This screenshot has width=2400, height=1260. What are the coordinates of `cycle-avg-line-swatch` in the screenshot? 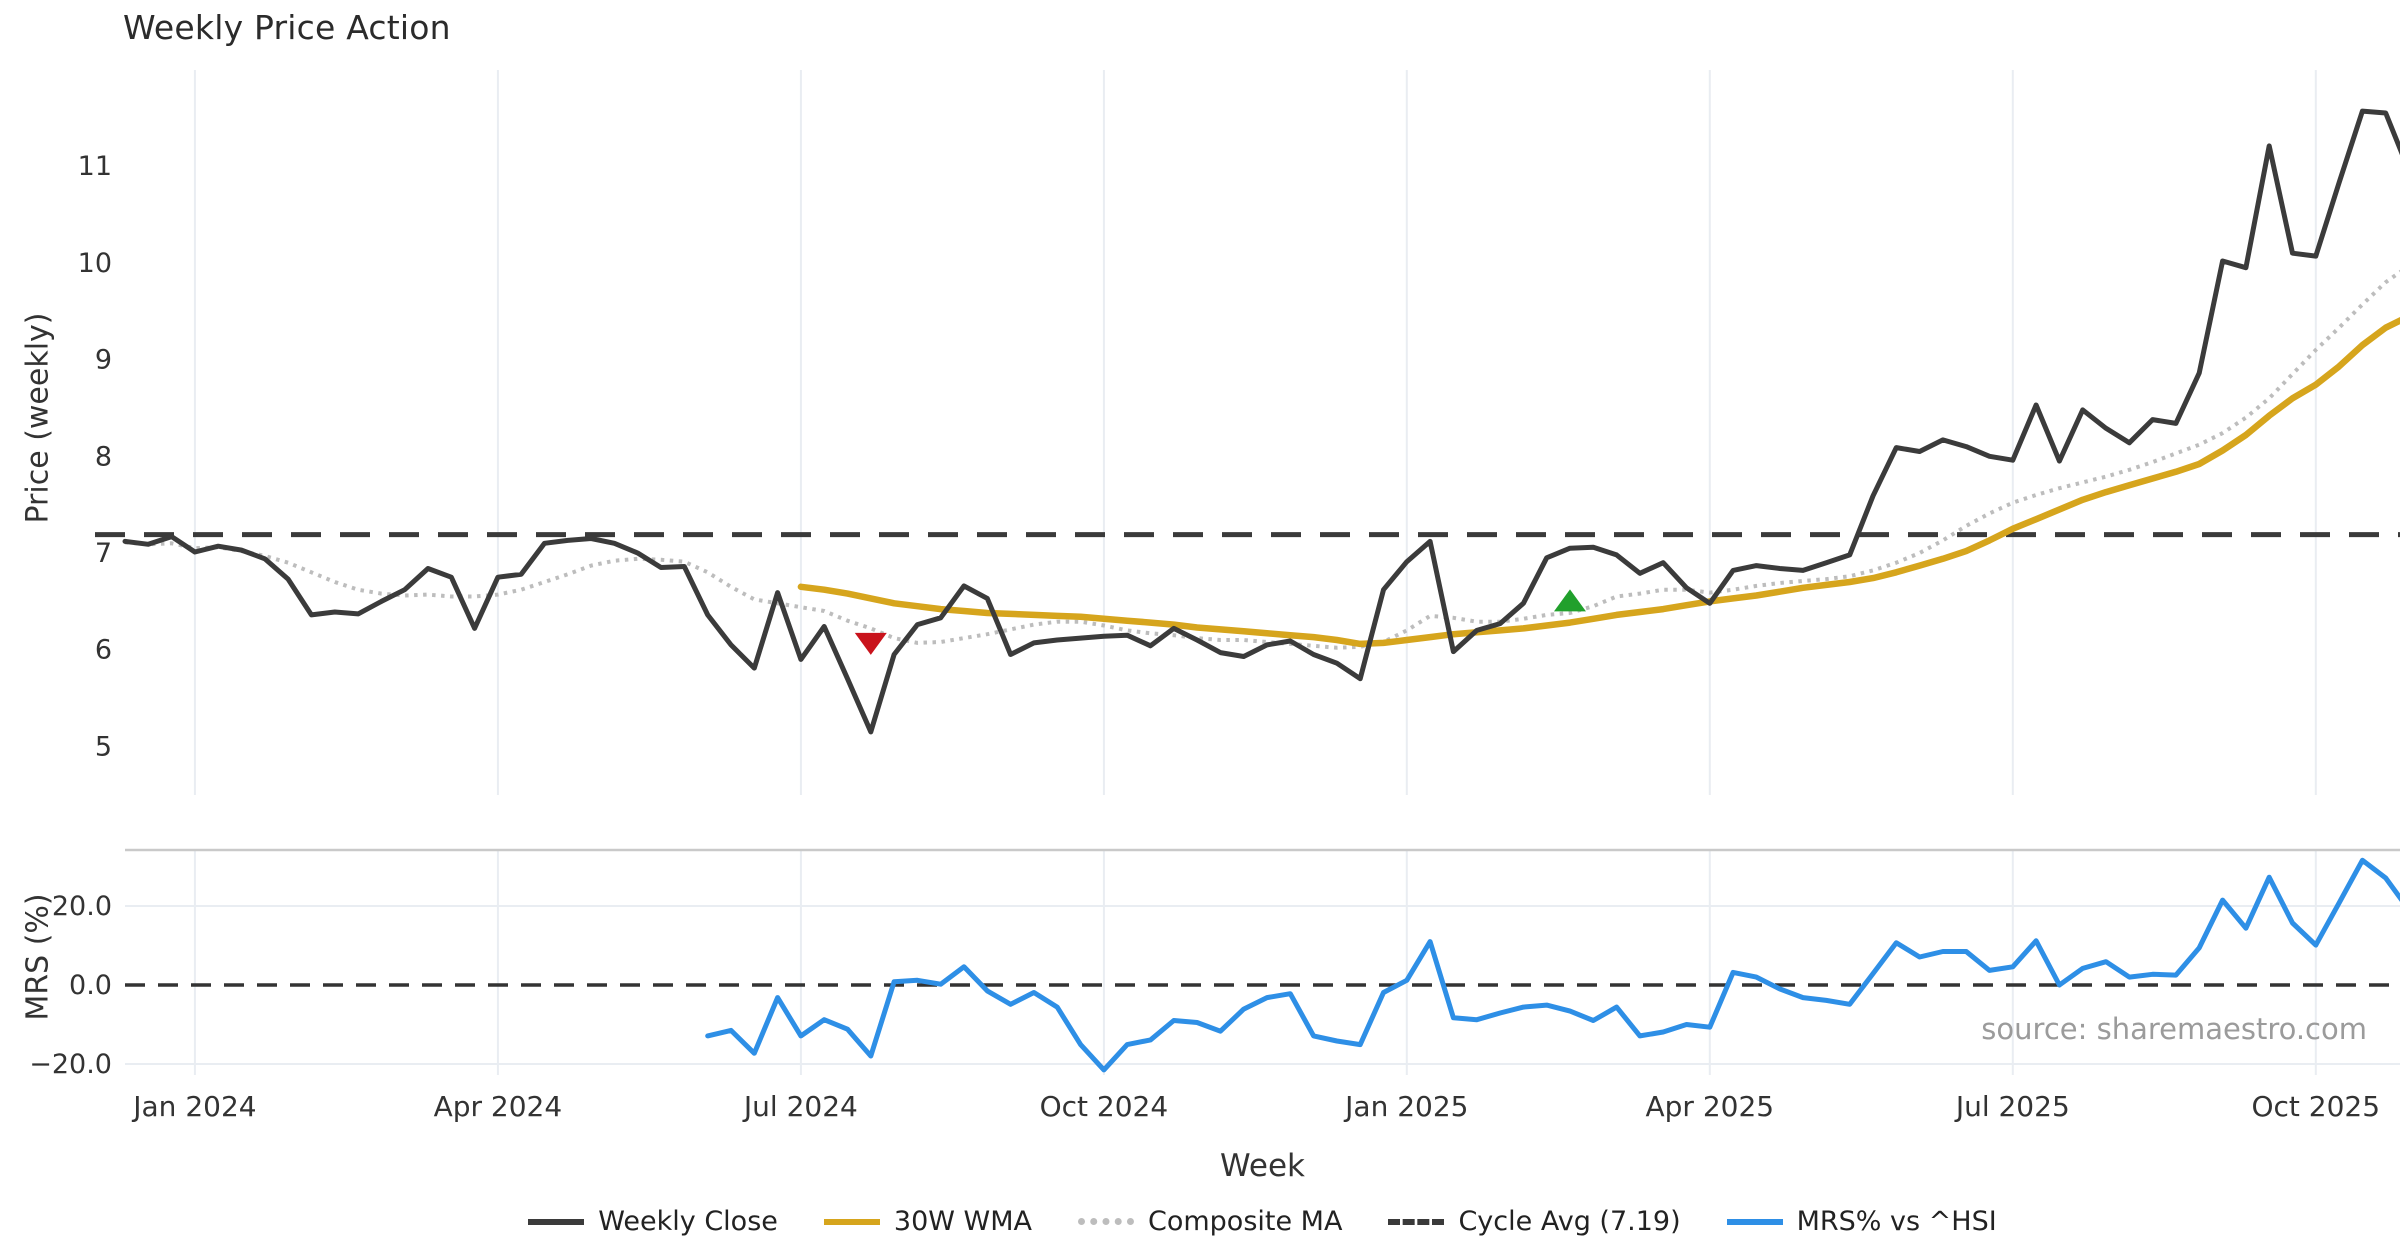 It's located at (1416, 1221).